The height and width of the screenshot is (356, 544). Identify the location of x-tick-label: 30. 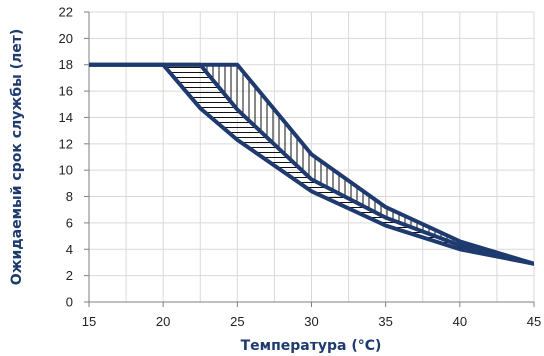
(311, 321).